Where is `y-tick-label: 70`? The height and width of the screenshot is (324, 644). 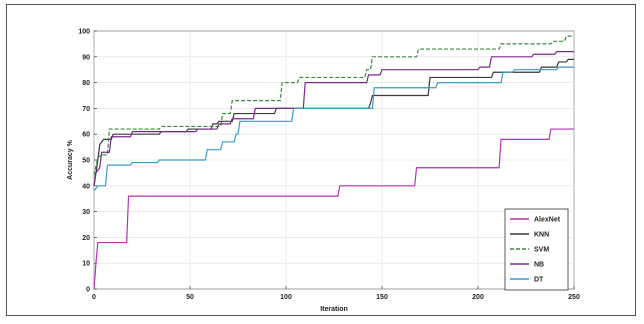
y-tick-label: 70 is located at coordinates (86, 109).